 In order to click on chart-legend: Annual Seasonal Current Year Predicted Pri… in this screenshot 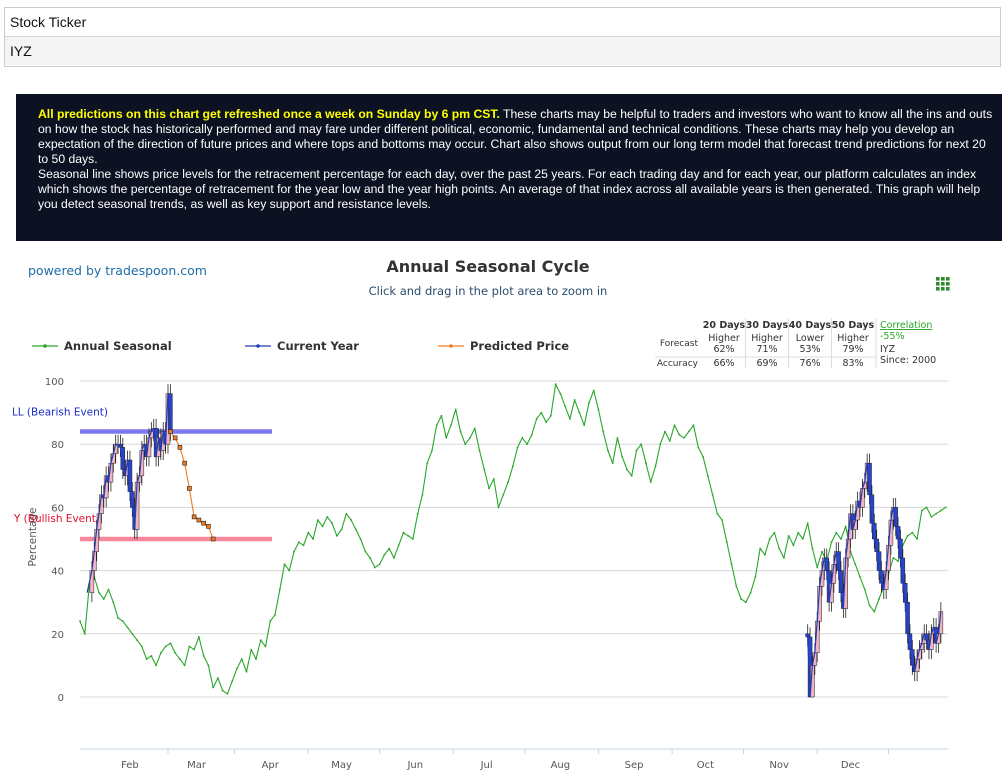, I will do `click(300, 346)`.